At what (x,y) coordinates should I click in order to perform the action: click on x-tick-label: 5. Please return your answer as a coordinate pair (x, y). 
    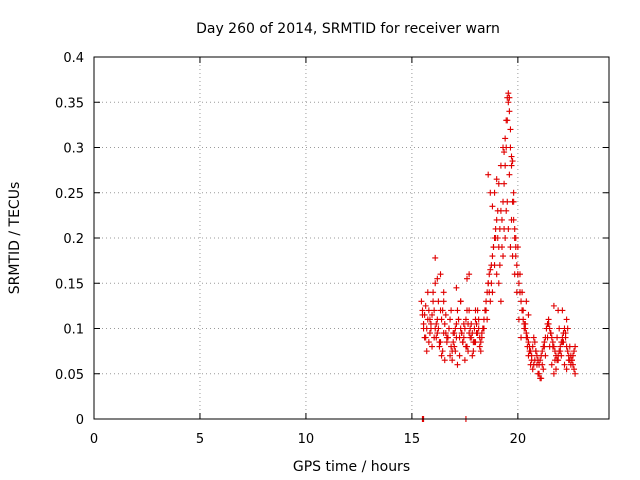
    Looking at the image, I should click on (200, 439).